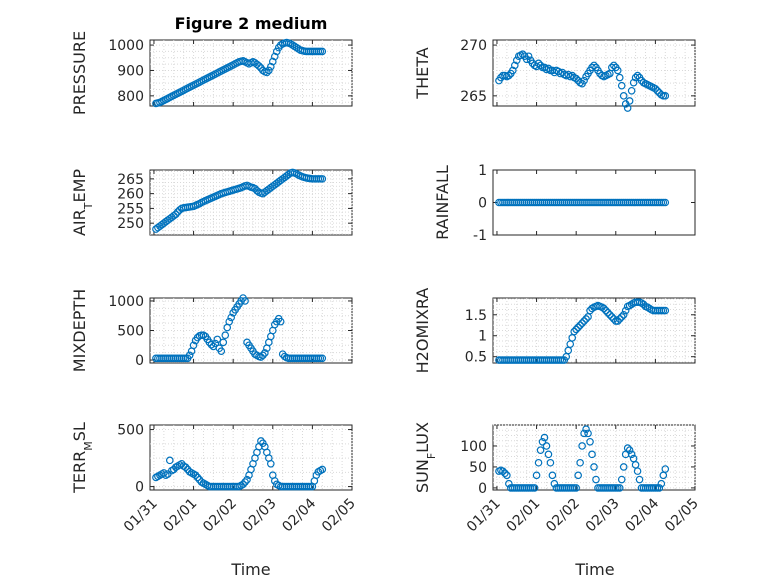  I want to click on y-tick-label: 255, so click(130, 209).